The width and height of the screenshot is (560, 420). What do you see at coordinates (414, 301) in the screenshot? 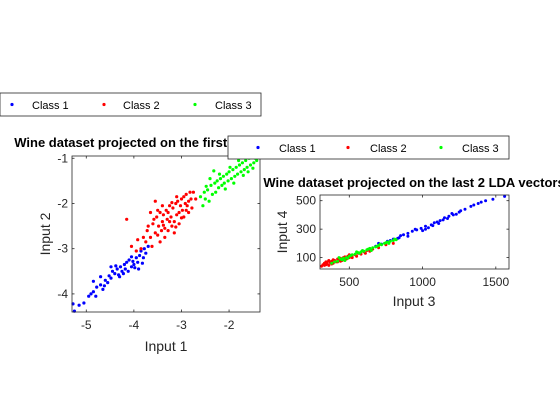
I see `chart-2-x-axis-label: Input 3` at bounding box center [414, 301].